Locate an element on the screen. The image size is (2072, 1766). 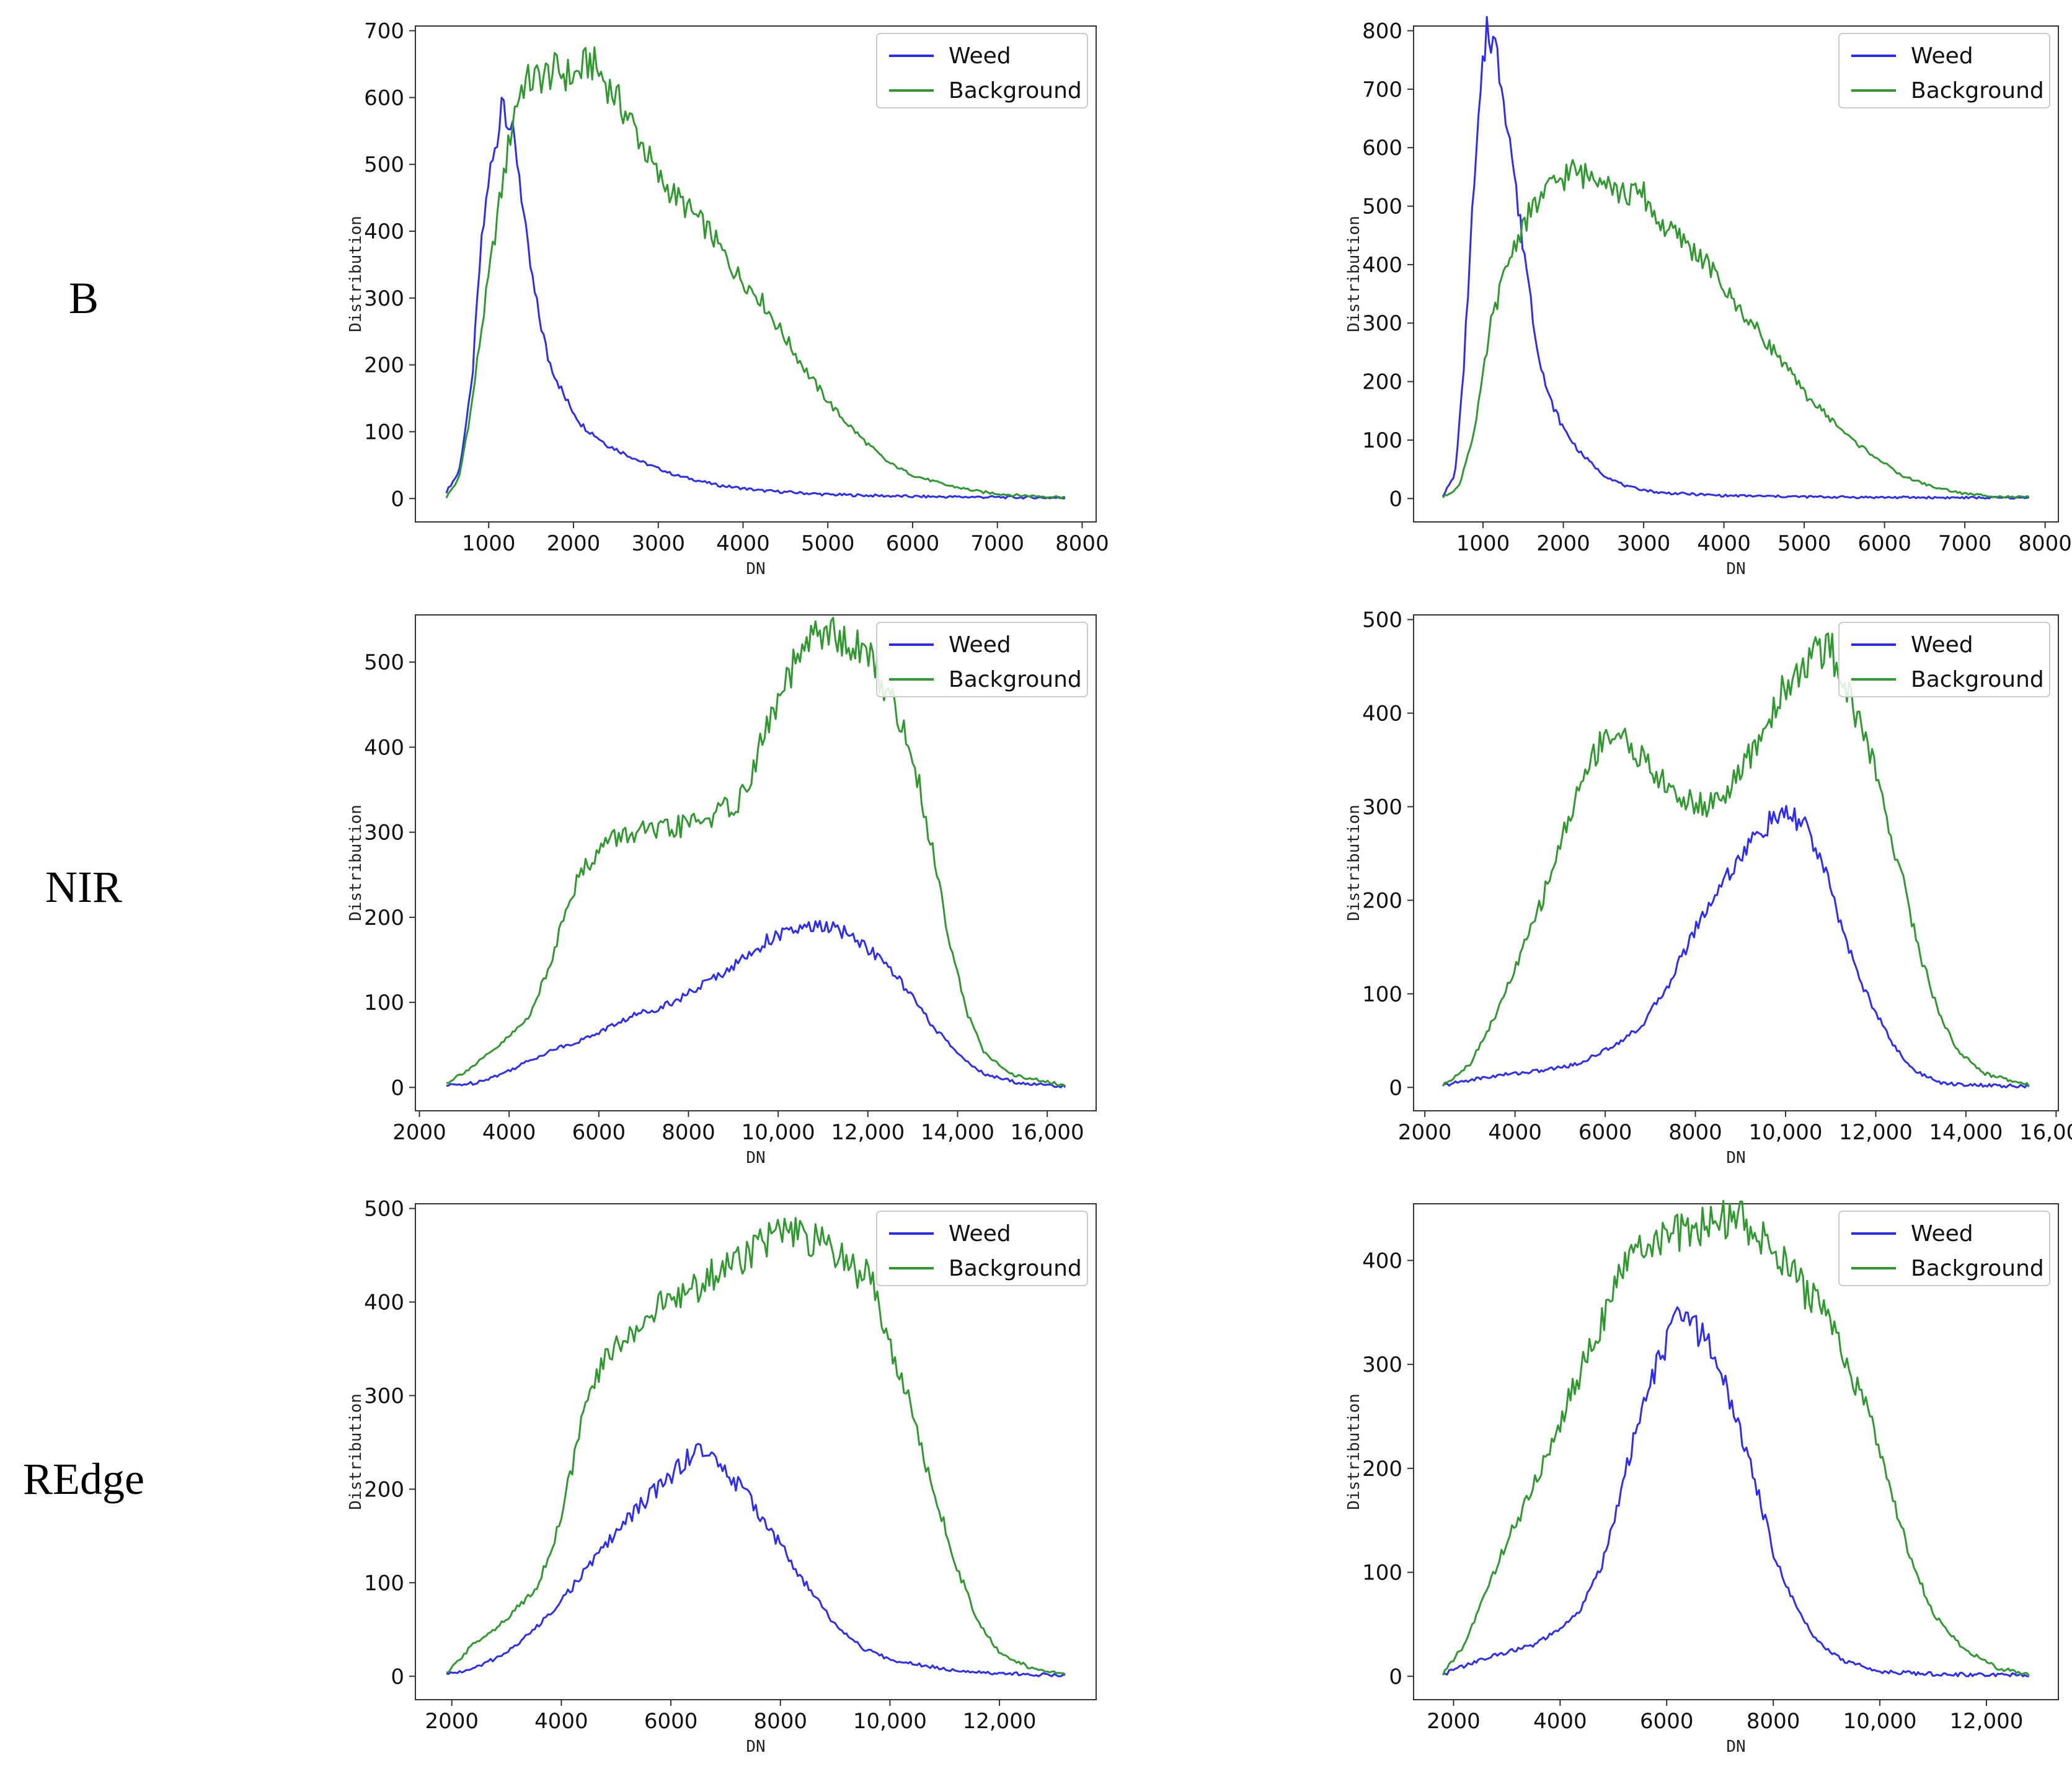
x-tick-label: 3000 is located at coordinates (1644, 543).